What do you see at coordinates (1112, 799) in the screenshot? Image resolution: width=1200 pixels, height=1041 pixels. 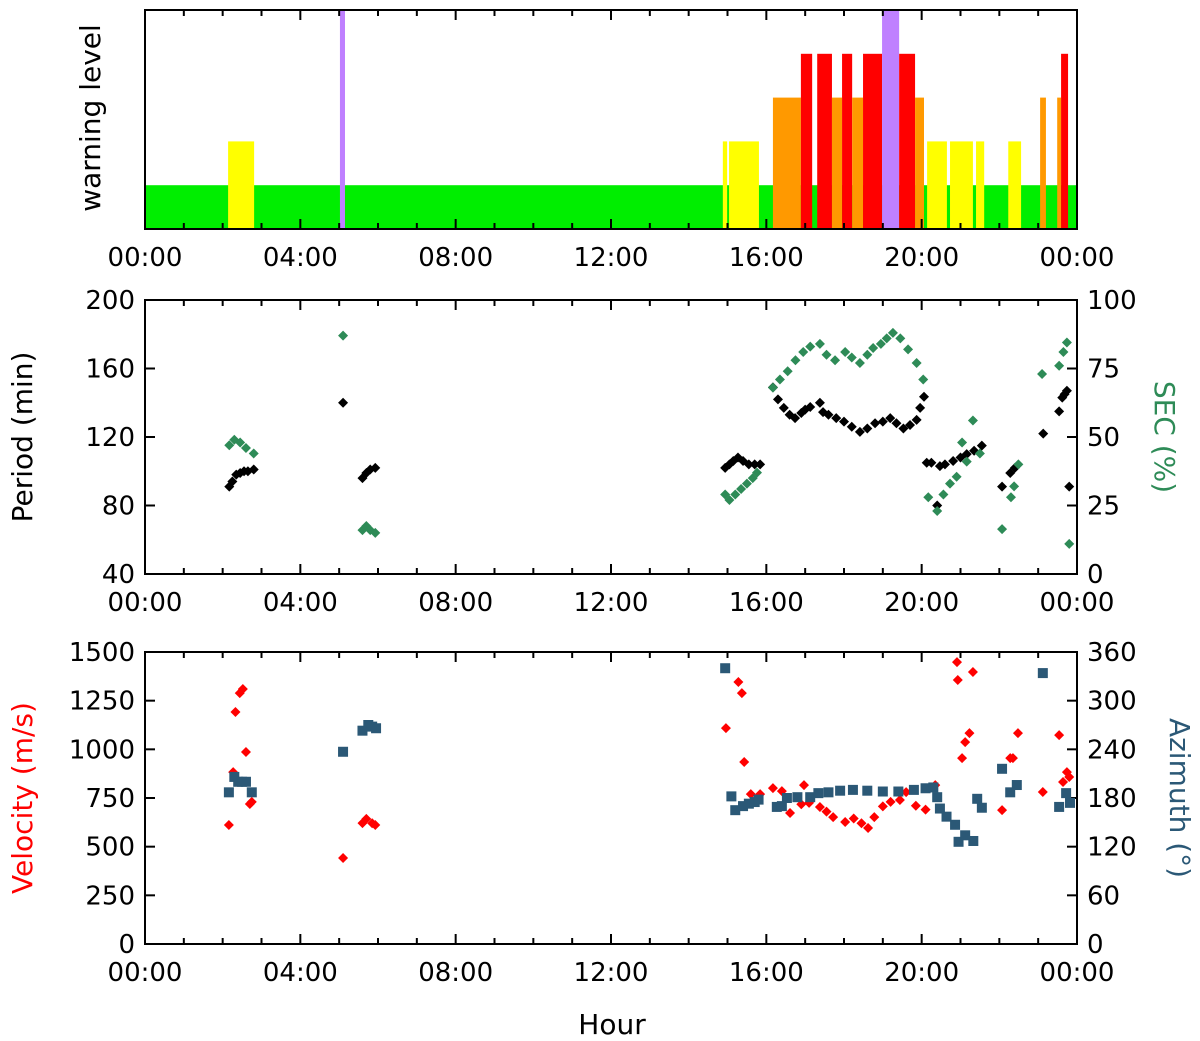 I see `y-tick-right-label: 180` at bounding box center [1112, 799].